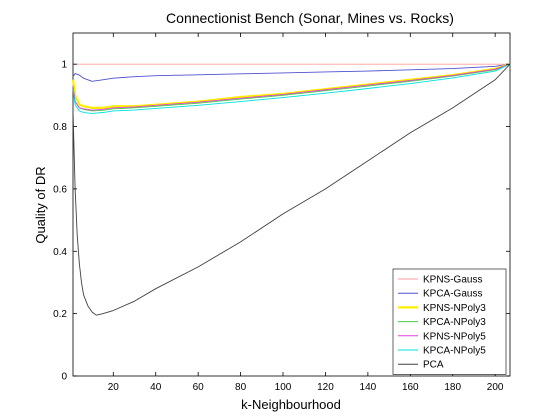  I want to click on legend-label: KPNS-NPoly3, so click(454, 308).